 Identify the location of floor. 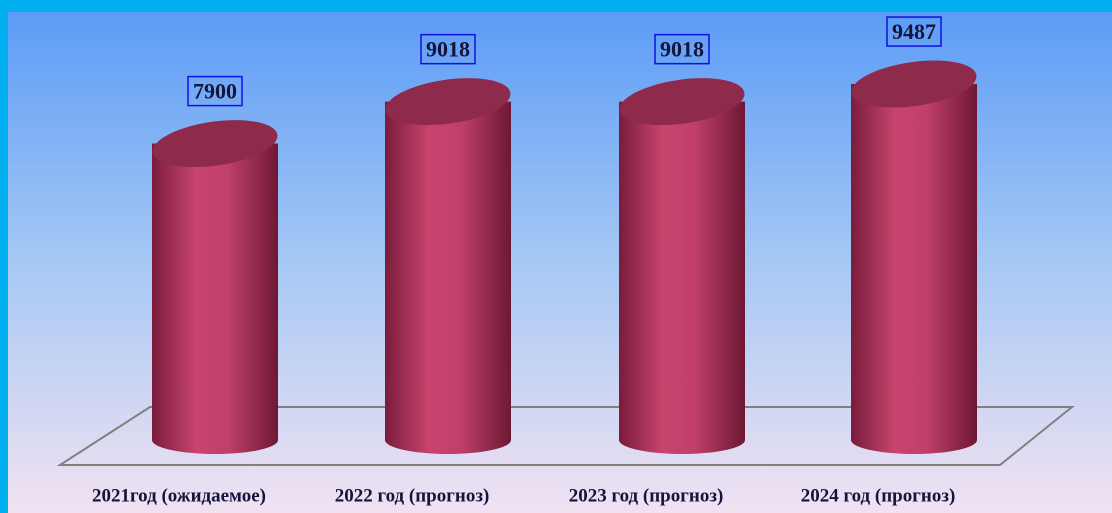
(565, 436).